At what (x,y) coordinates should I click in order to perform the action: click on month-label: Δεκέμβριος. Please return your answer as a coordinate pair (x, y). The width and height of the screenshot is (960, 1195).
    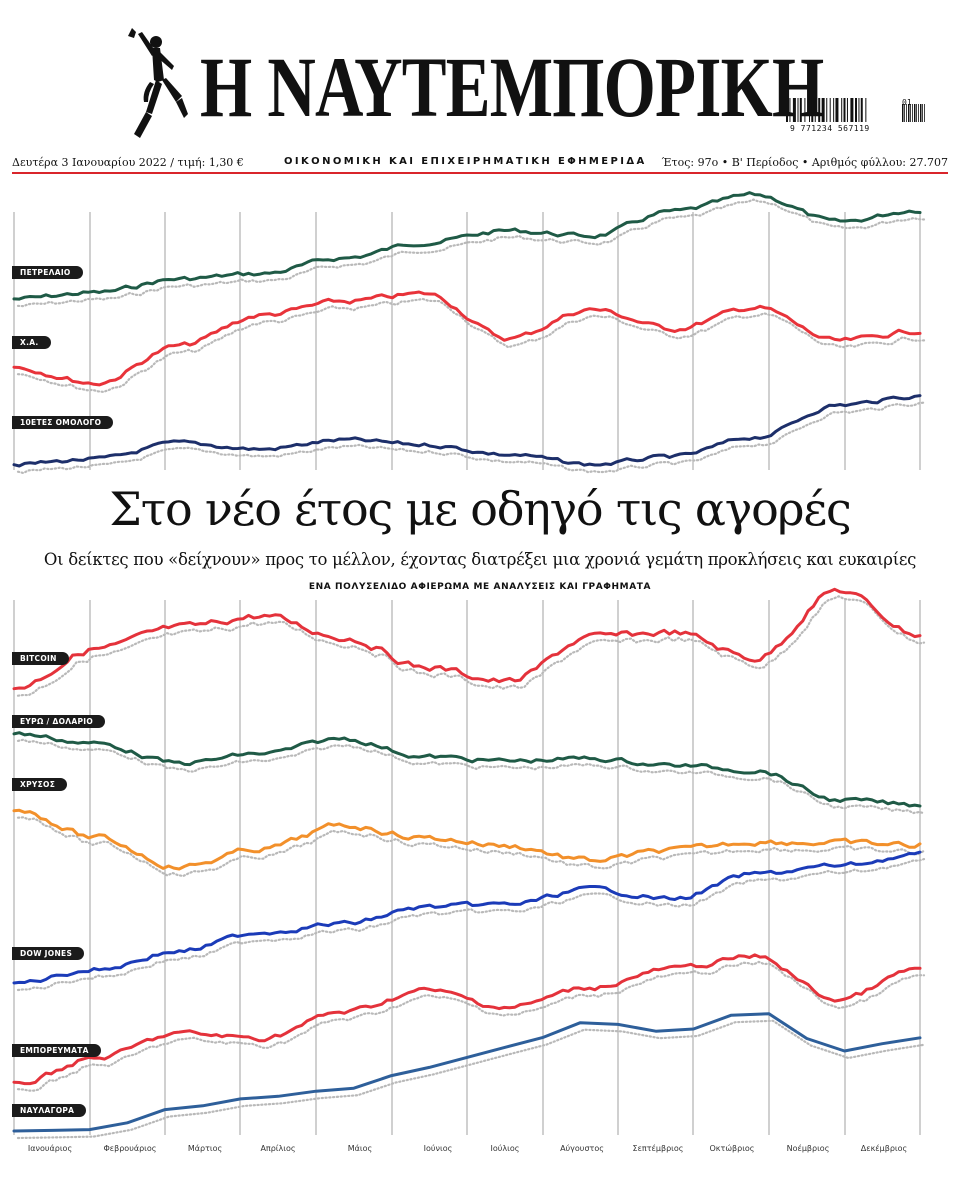
    Looking at the image, I should click on (884, 1148).